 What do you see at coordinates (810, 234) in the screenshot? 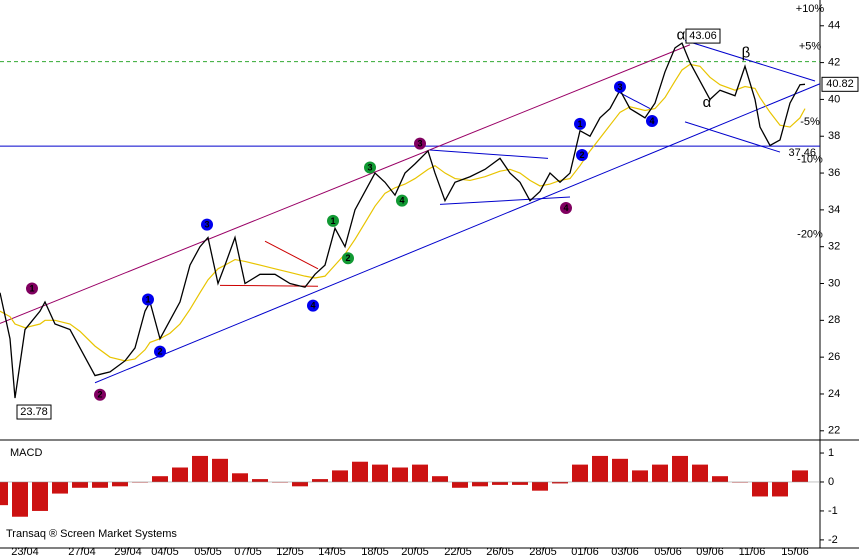
I see `percent-level: -20%` at bounding box center [810, 234].